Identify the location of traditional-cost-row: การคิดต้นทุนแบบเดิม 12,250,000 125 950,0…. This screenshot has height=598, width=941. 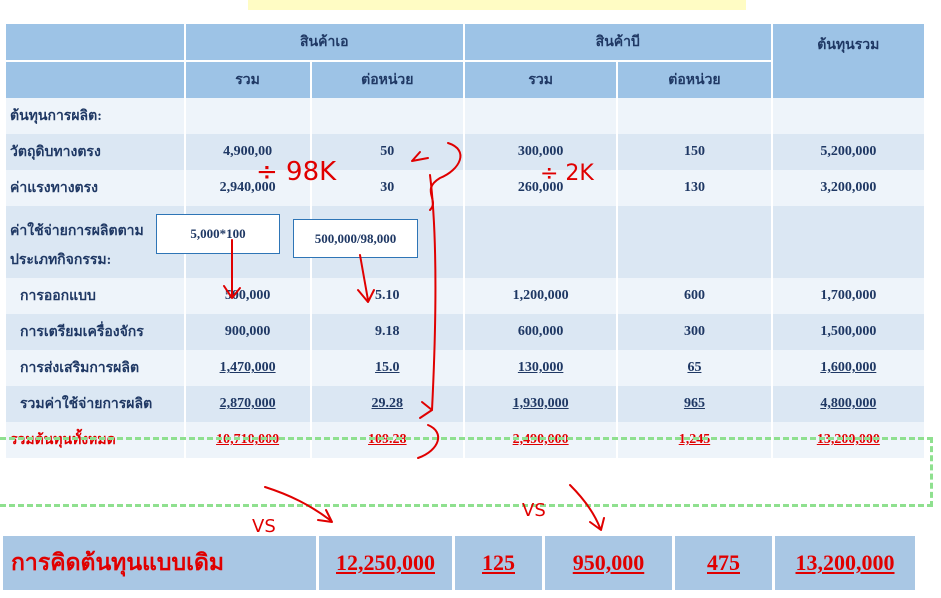
(459, 563).